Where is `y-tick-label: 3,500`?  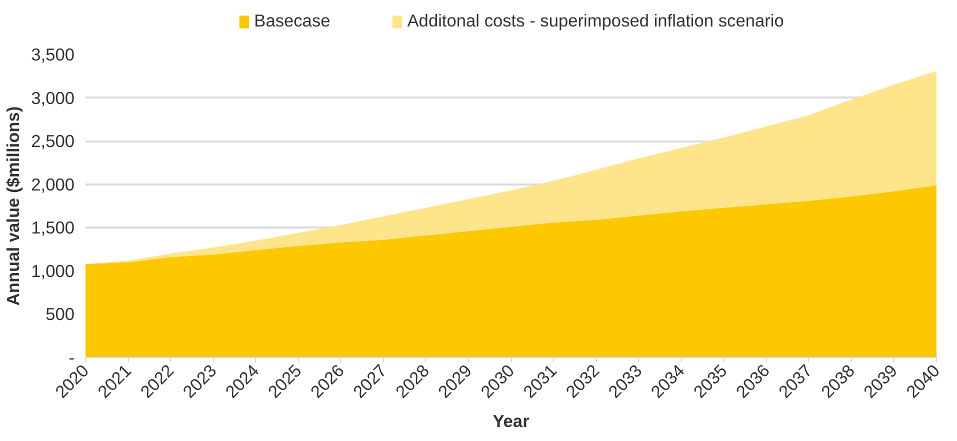 y-tick-label: 3,500 is located at coordinates (53, 54).